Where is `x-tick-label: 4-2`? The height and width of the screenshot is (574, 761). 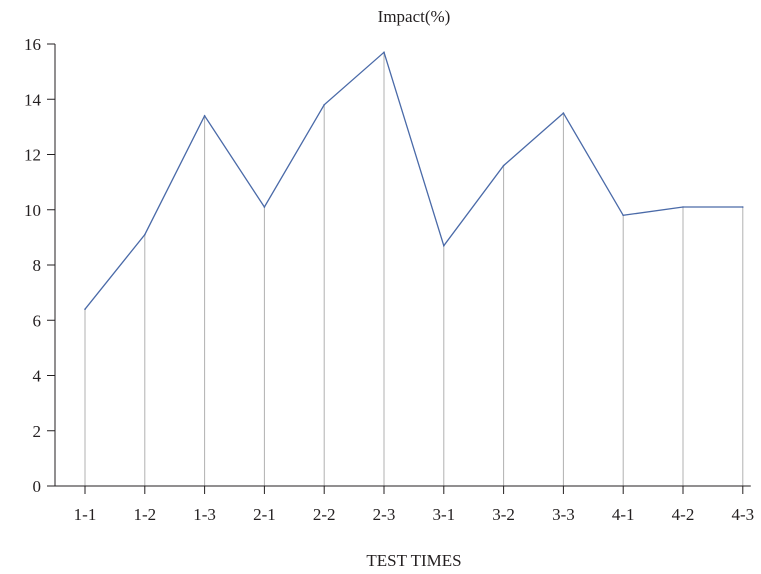
x-tick-label: 4-2 is located at coordinates (683, 514).